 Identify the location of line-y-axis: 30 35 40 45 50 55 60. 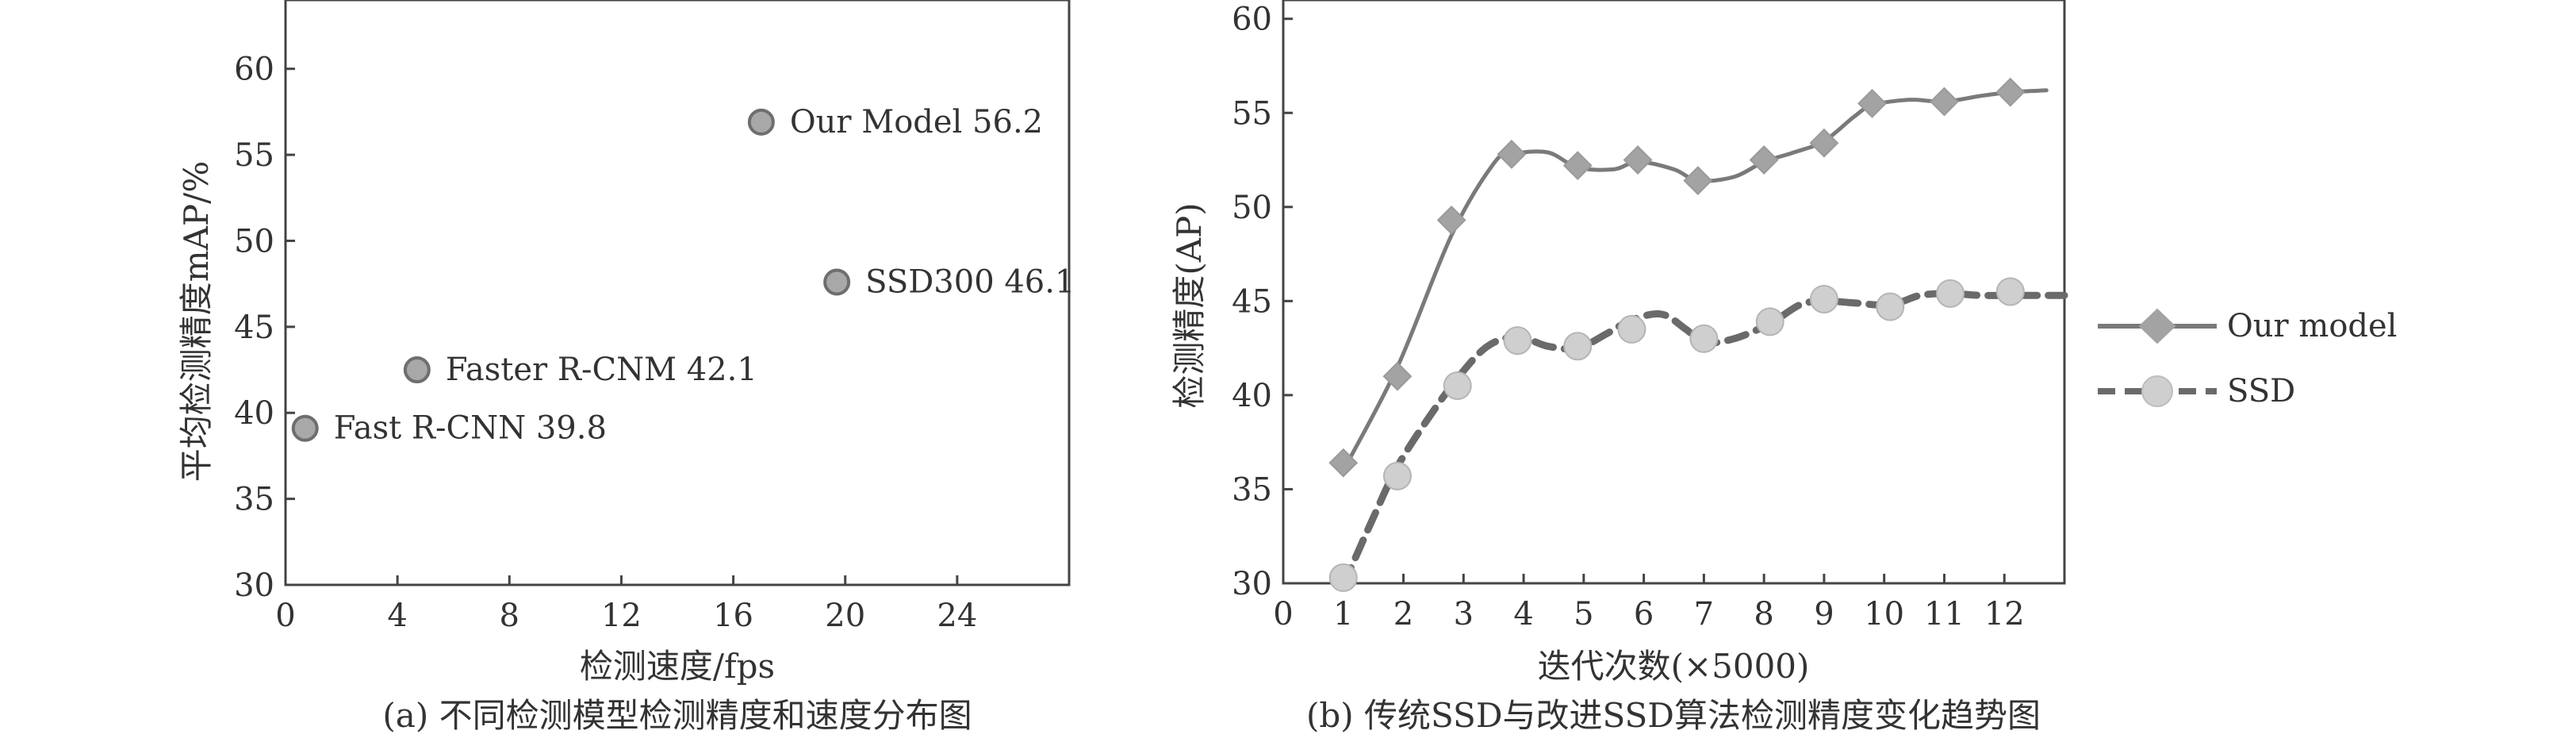
(1262, 302).